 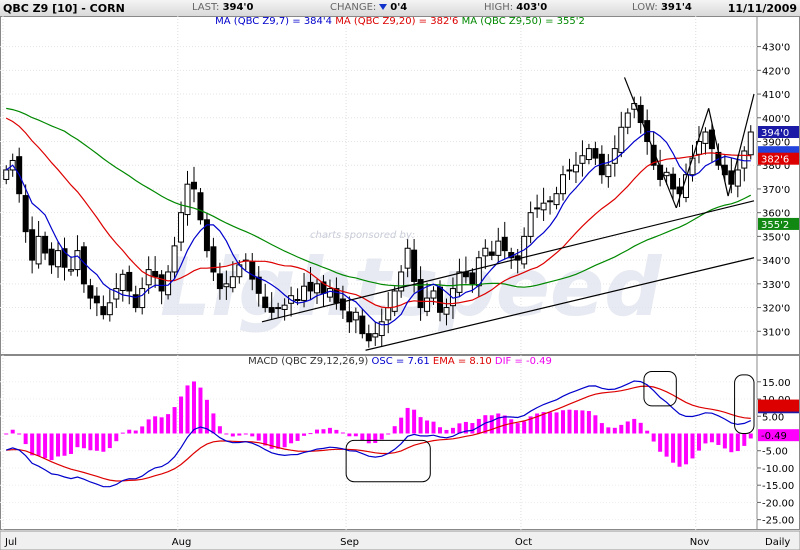 What do you see at coordinates (397, 21) in the screenshot?
I see `ma20-legend: MA (QBC Z9,20) = 382'6` at bounding box center [397, 21].